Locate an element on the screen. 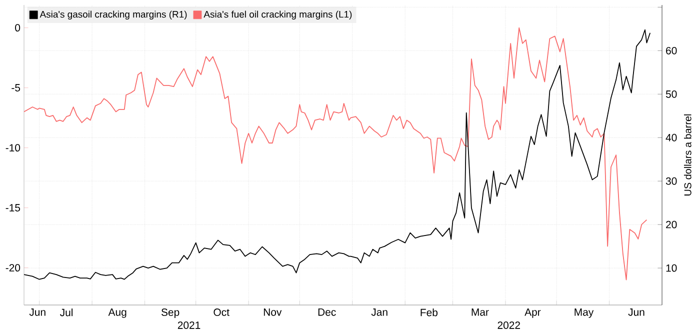 The width and height of the screenshot is (700, 336). x-tick-label: Oct is located at coordinates (222, 312).